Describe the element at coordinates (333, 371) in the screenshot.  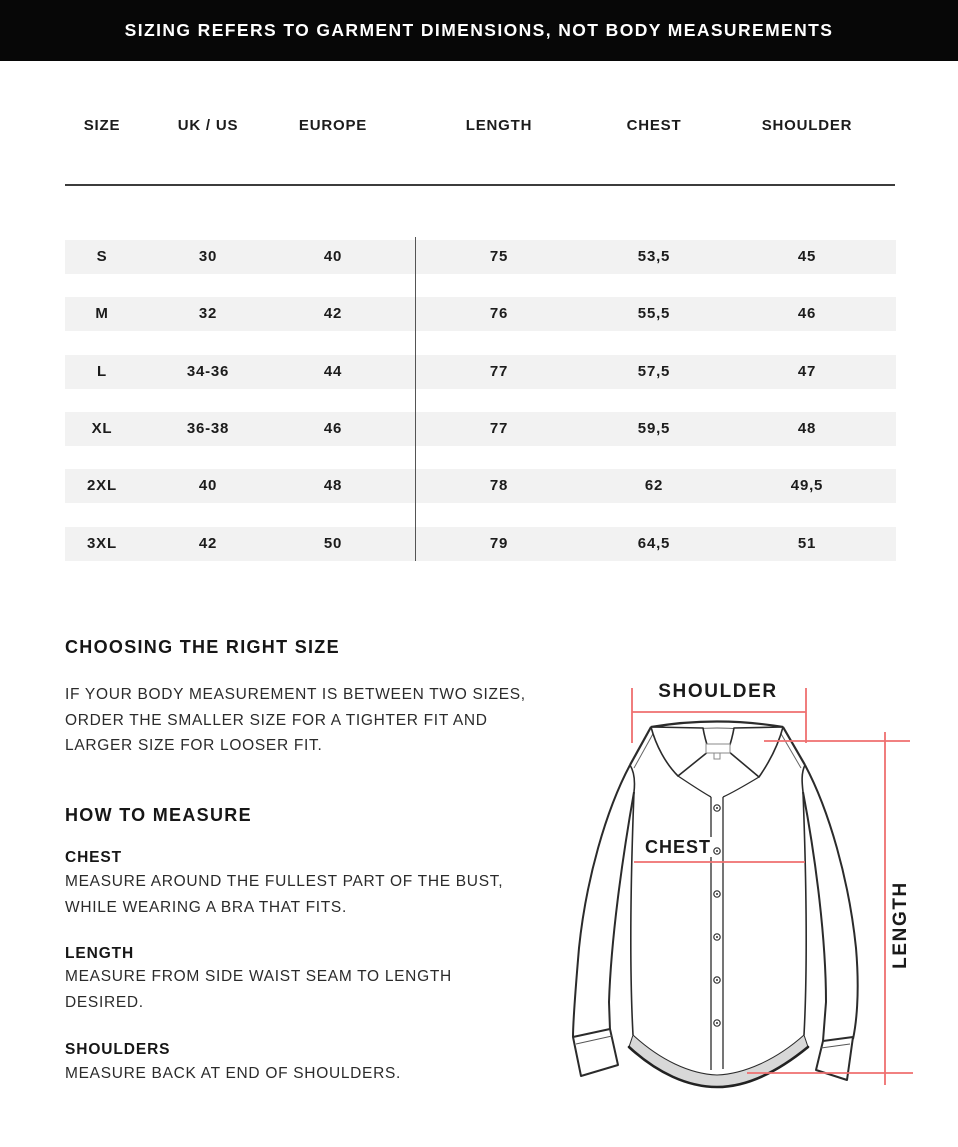
I see `cell-europe: 44` at that location.